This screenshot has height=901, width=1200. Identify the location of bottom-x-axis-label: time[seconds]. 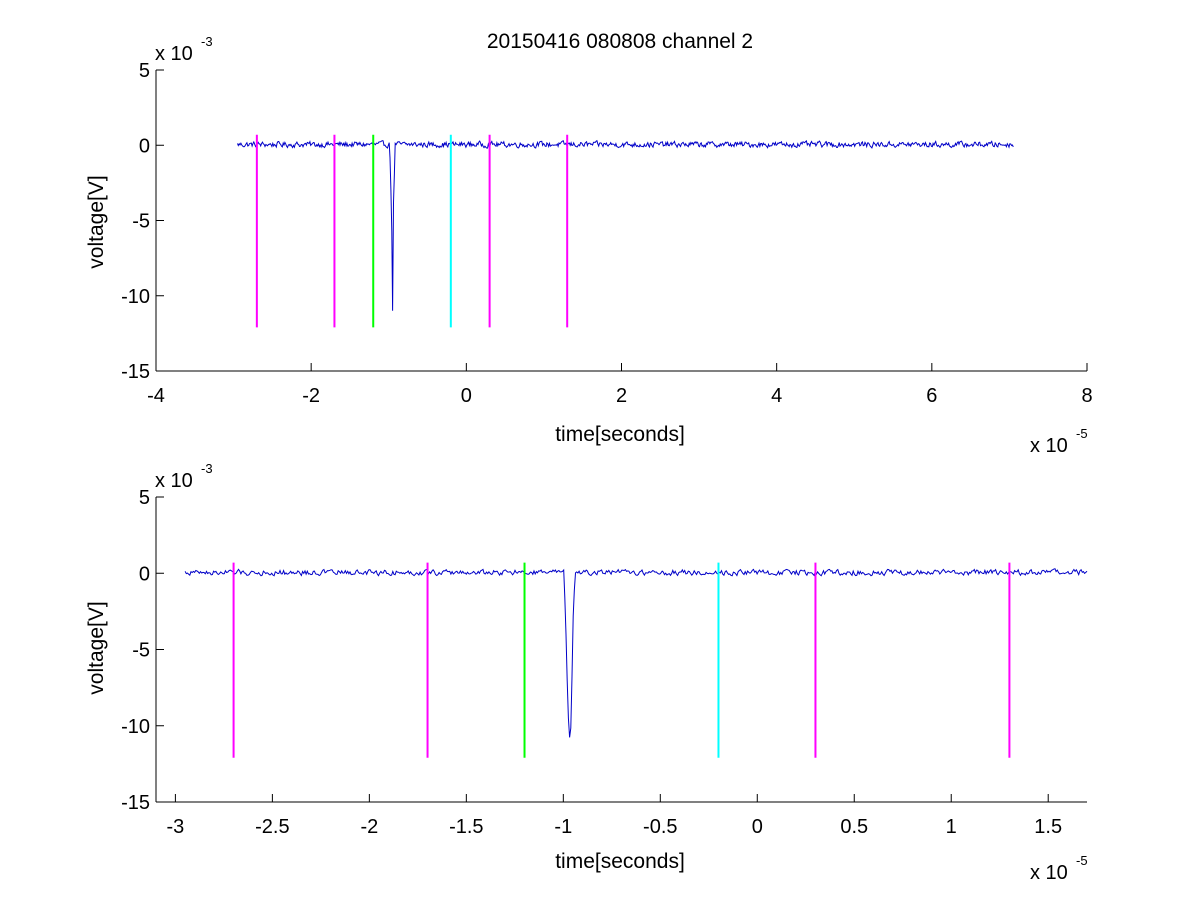
(620, 861).